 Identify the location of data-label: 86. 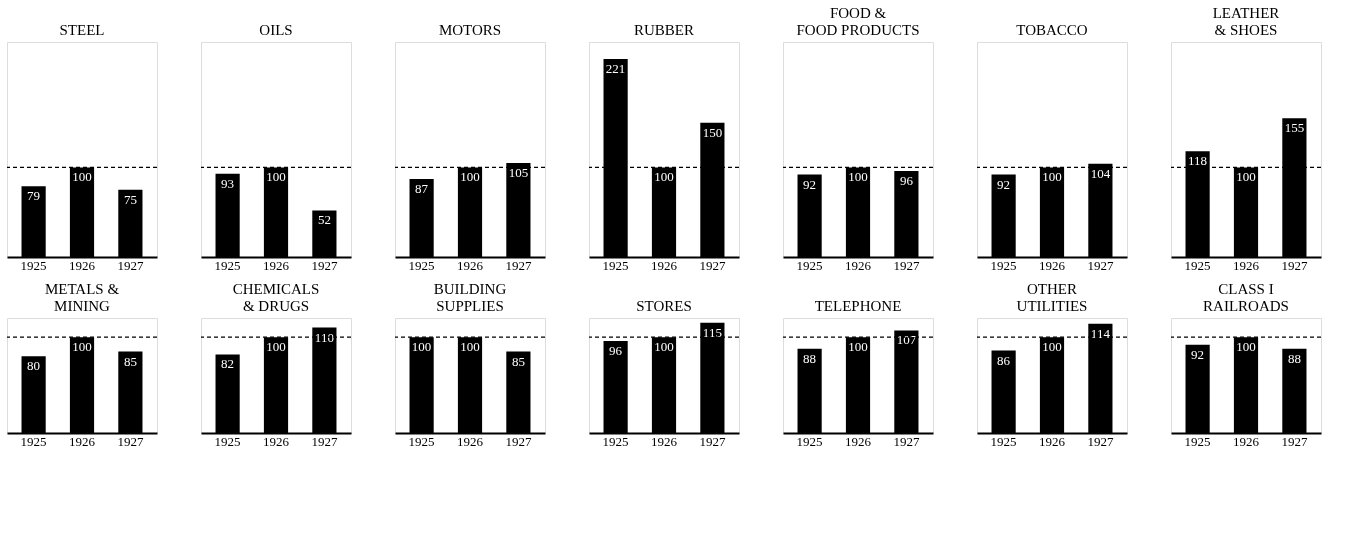
(1004, 360).